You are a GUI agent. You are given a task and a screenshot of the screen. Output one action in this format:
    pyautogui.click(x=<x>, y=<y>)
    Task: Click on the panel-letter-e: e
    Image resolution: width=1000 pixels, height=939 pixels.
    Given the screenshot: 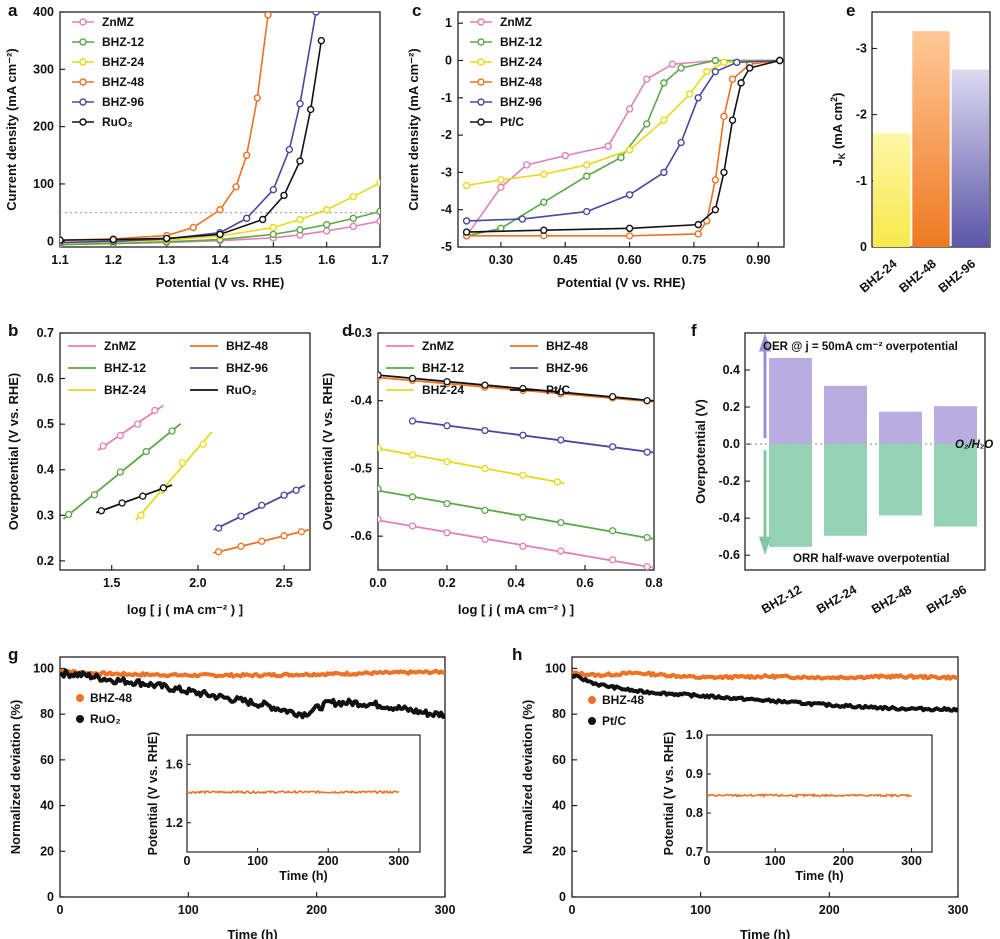 What is the action you would take?
    pyautogui.click(x=850, y=10)
    